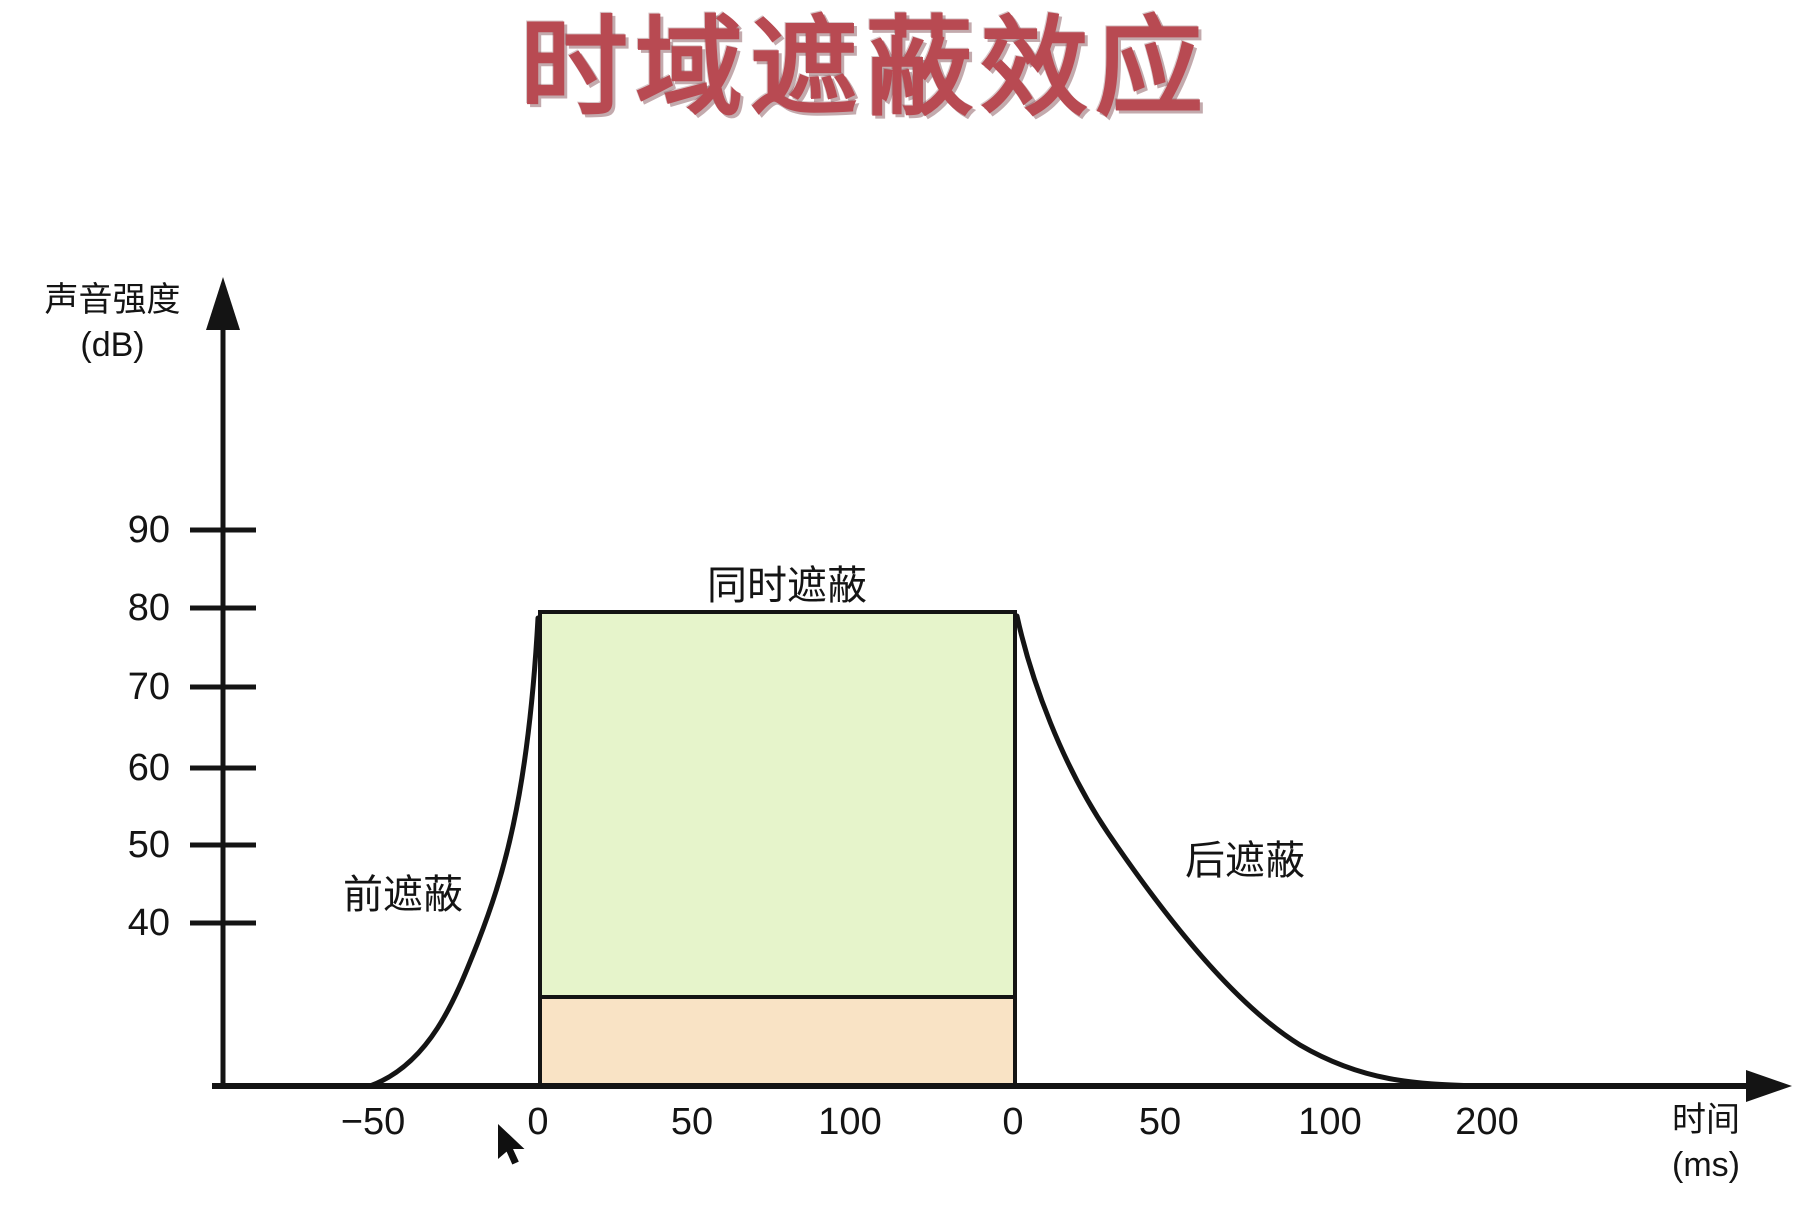 Image resolution: width=1816 pixels, height=1210 pixels. I want to click on x-tick-label-50a: 50, so click(692, 1122).